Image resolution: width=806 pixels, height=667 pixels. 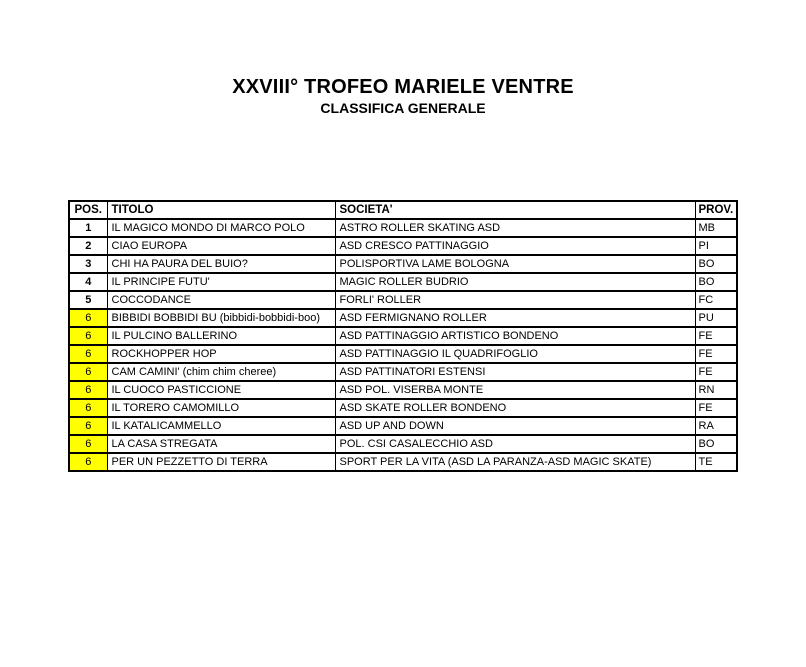 What do you see at coordinates (716, 210) in the screenshot?
I see `col-header-prov: PROV.` at bounding box center [716, 210].